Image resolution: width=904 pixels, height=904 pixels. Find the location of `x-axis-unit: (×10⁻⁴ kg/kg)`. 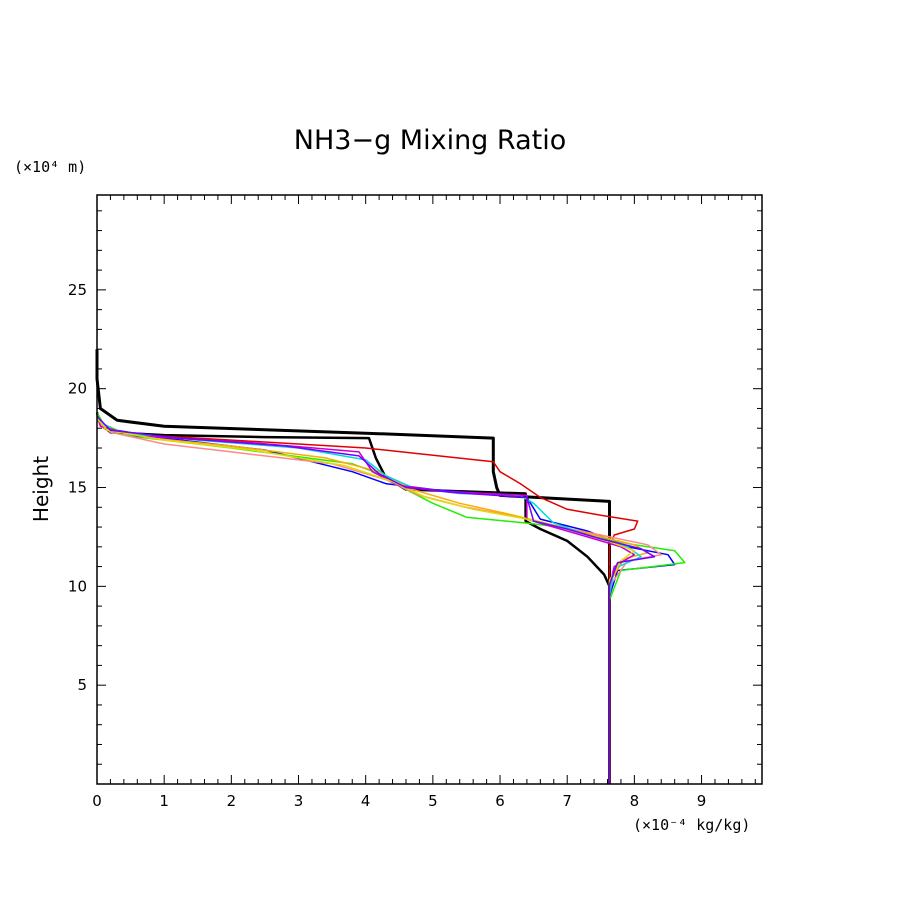

x-axis-unit: (×10⁻⁴ kg/kg) is located at coordinates (691, 825).